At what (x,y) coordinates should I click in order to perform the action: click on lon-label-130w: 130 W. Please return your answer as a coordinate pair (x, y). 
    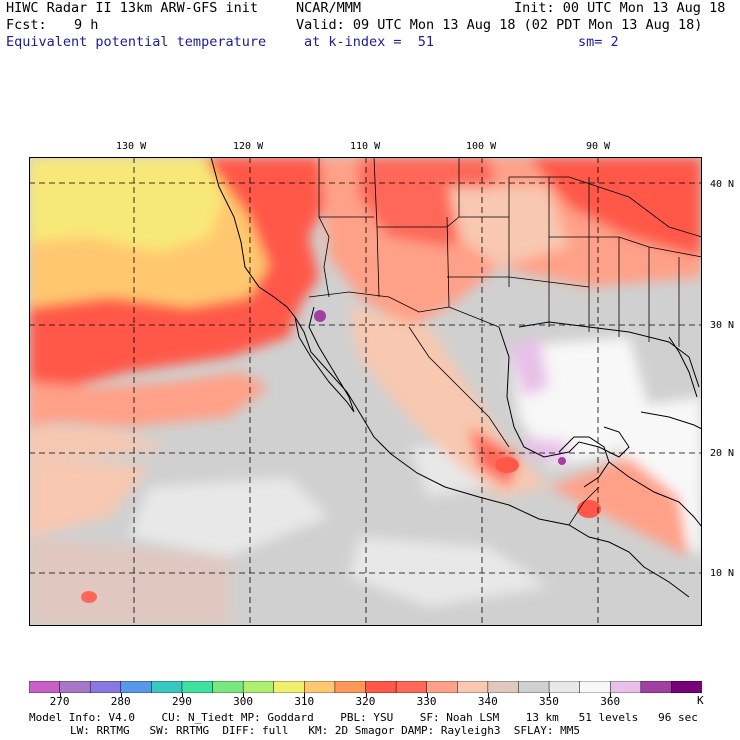
    Looking at the image, I should click on (131, 146).